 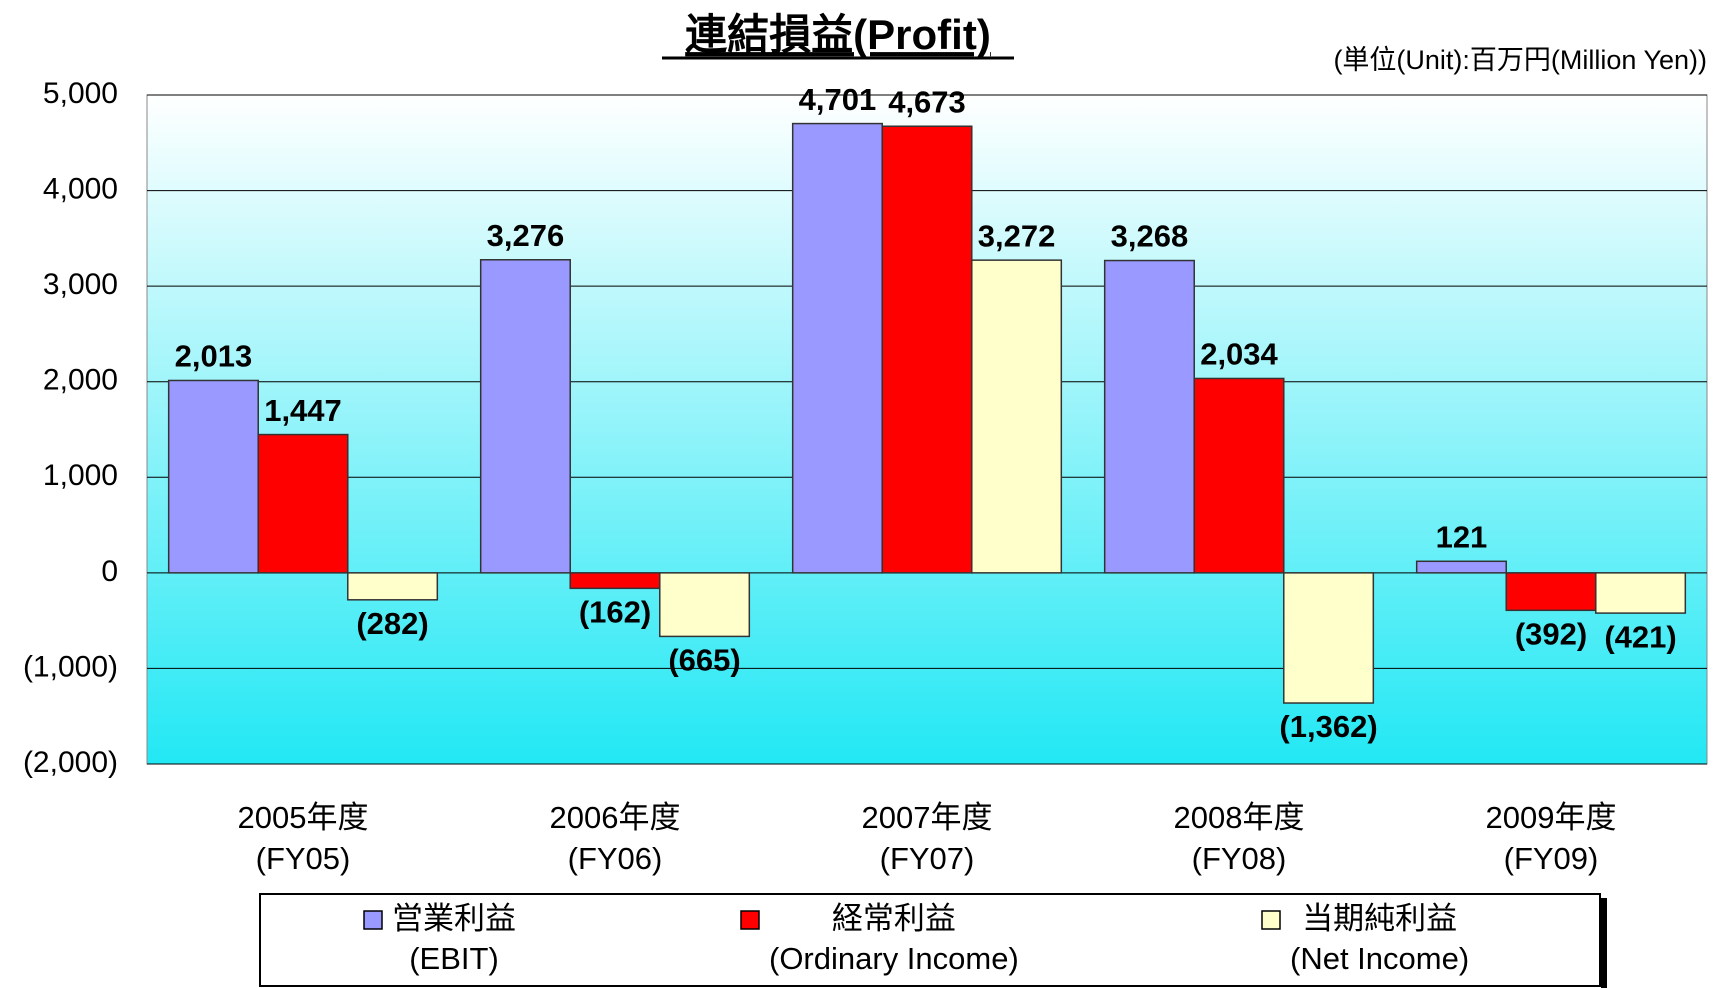 I want to click on value-label: (162), so click(x=615, y=612).